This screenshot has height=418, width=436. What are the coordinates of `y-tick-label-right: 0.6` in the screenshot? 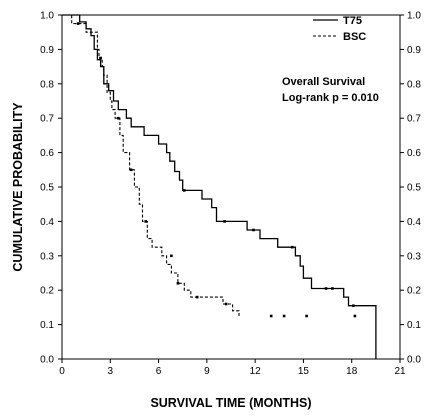 It's located at (414, 153).